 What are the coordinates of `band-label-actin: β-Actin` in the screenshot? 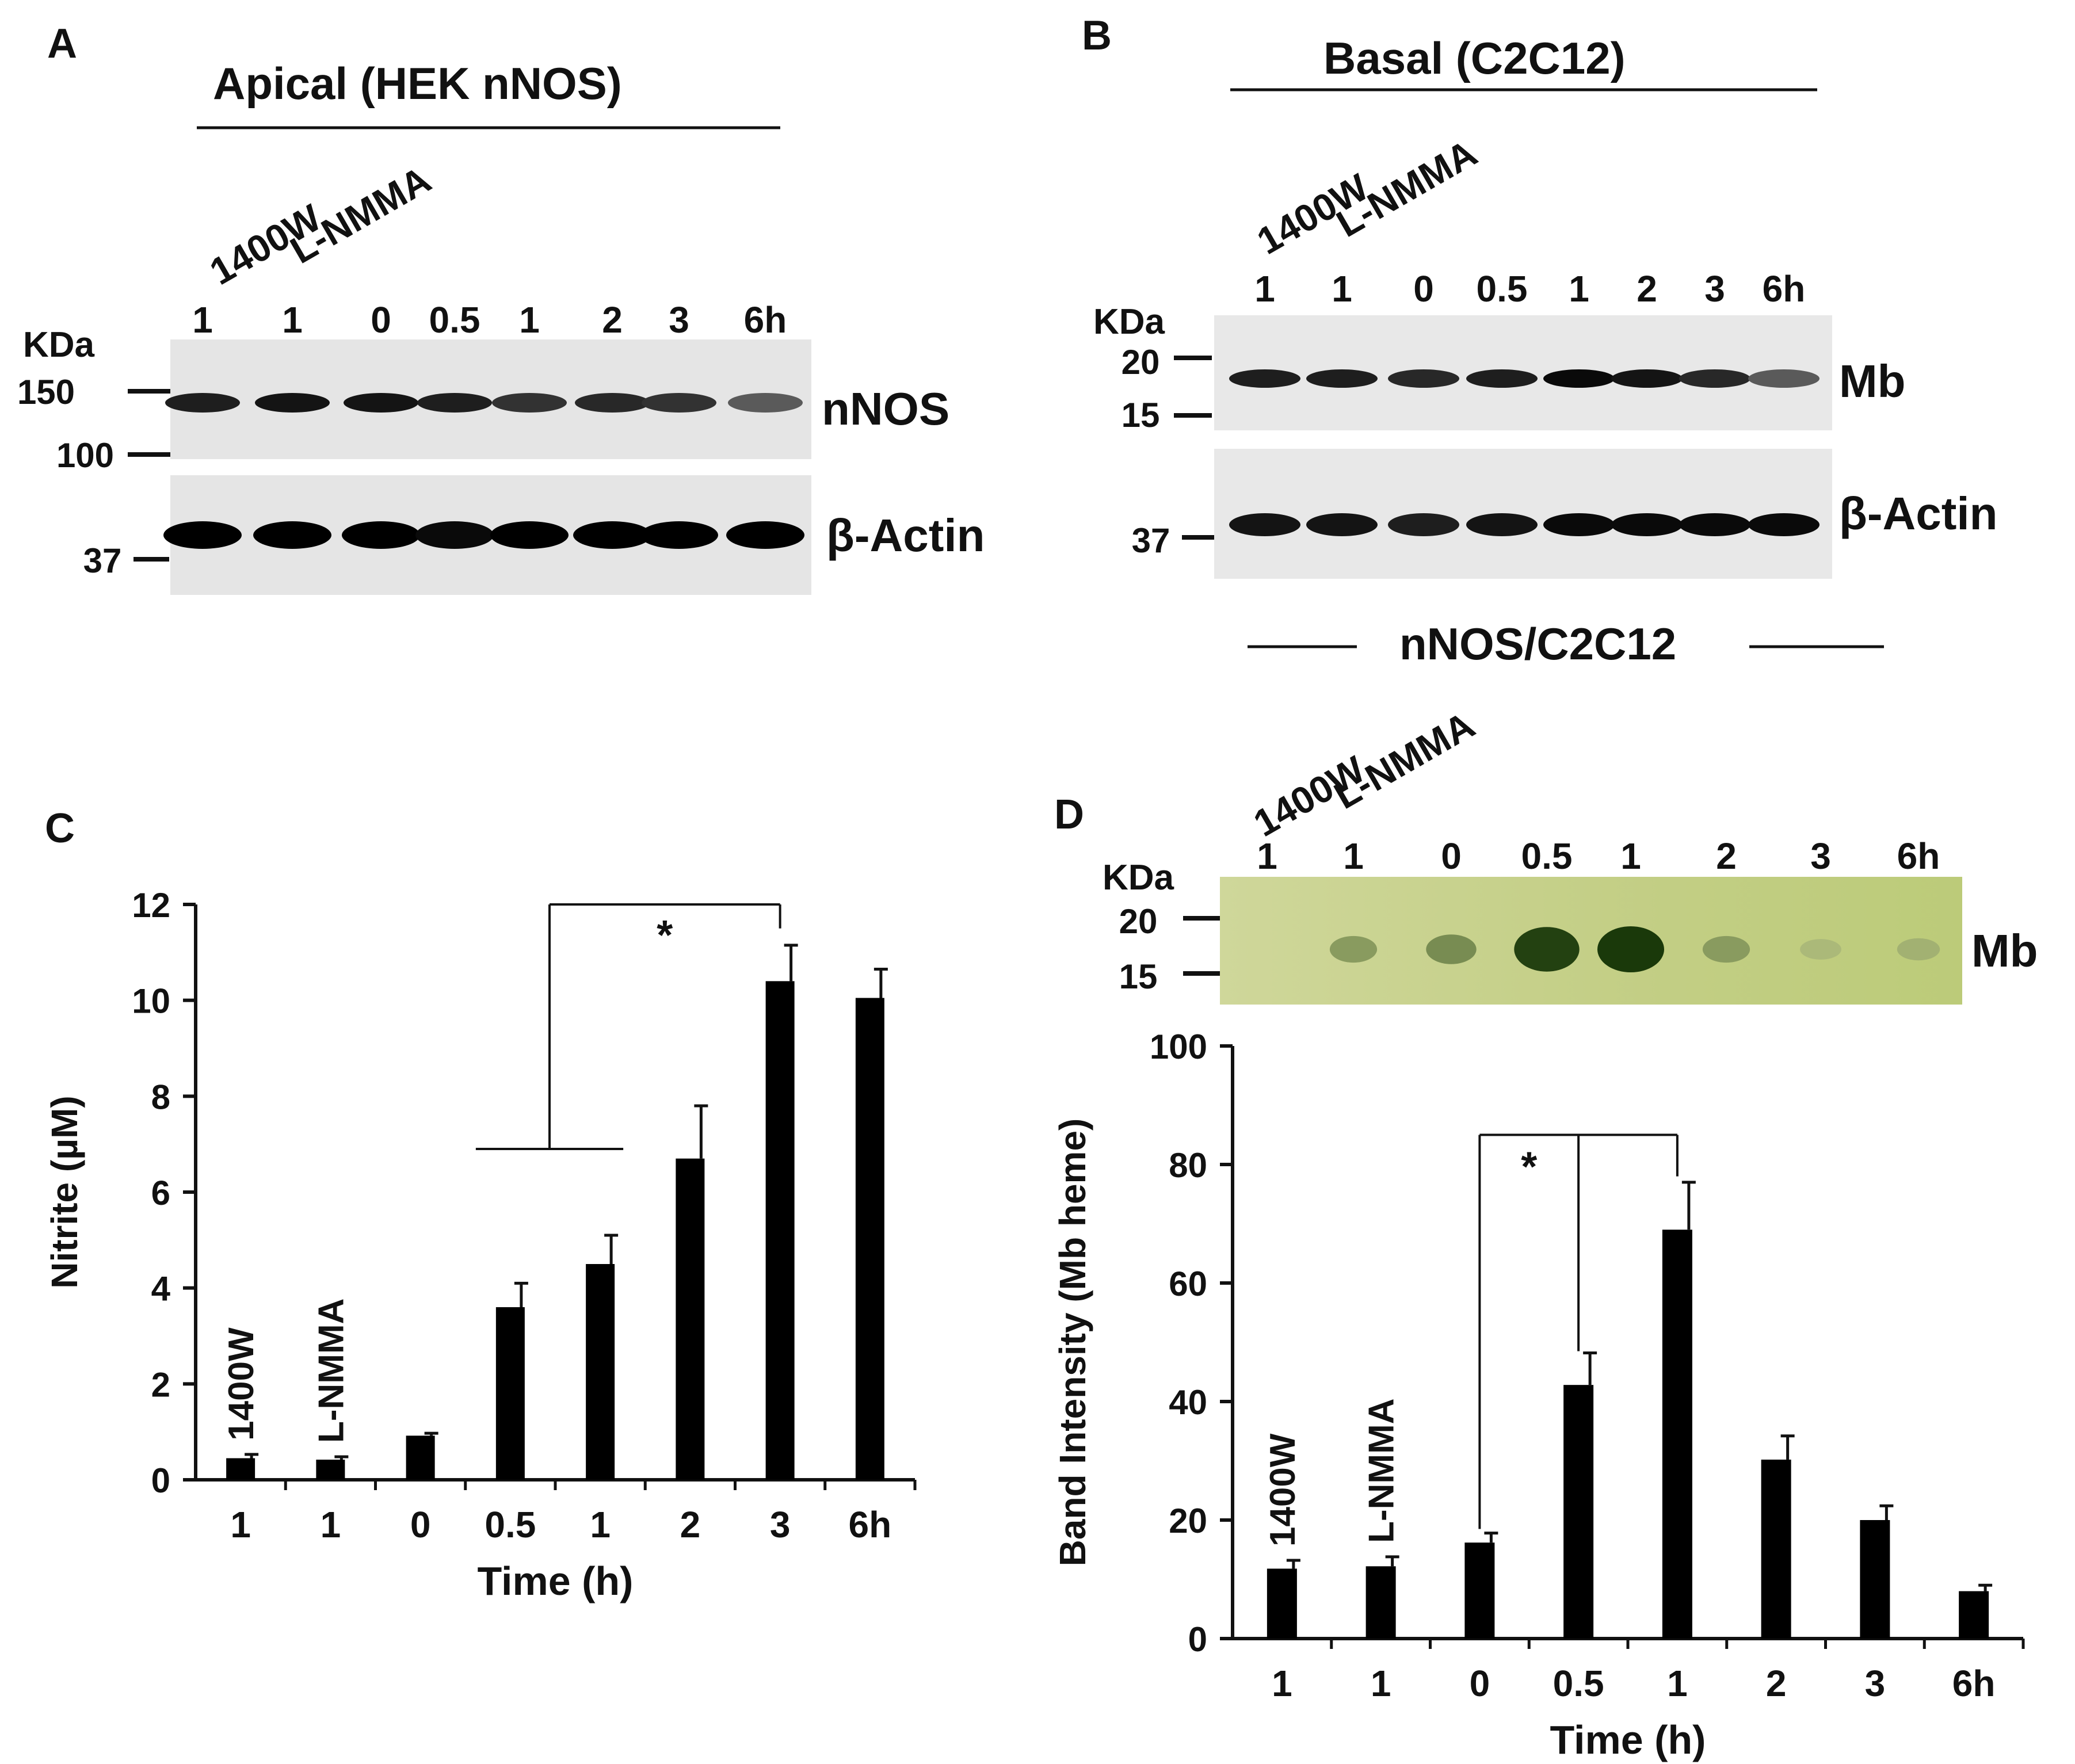 It's located at (906, 535).